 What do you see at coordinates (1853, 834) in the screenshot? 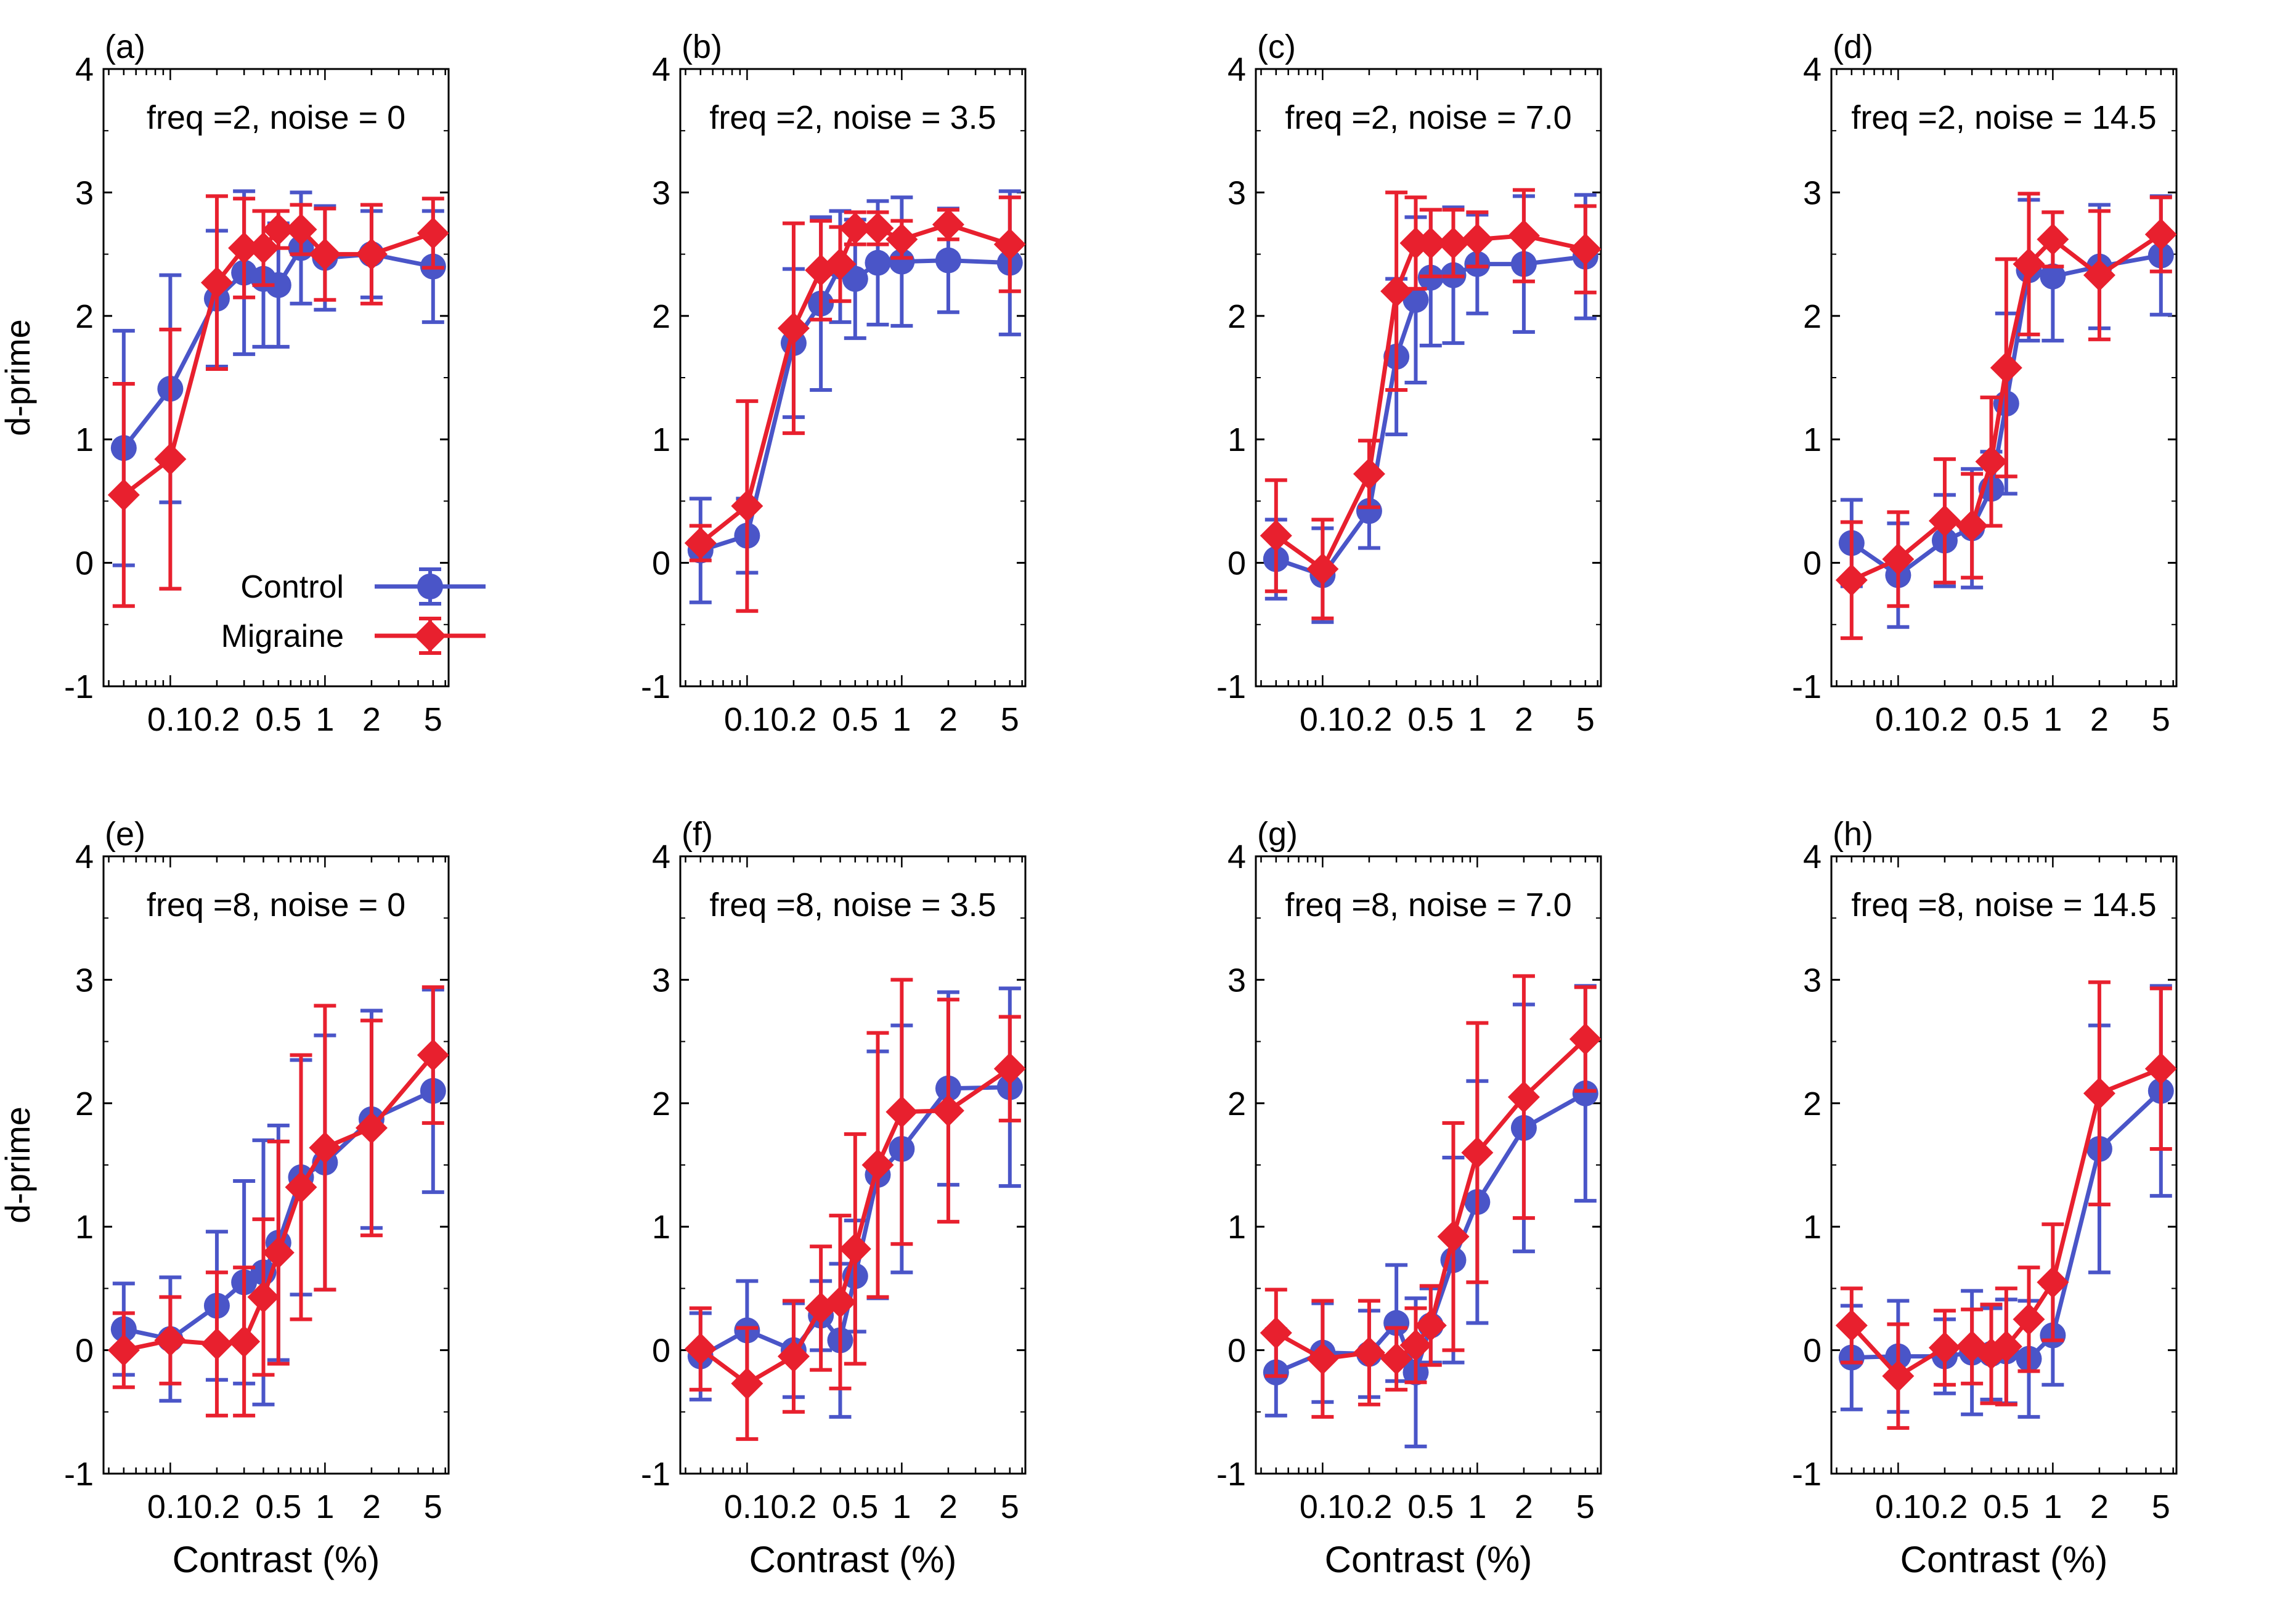
I see `panel-label: (h)` at bounding box center [1853, 834].